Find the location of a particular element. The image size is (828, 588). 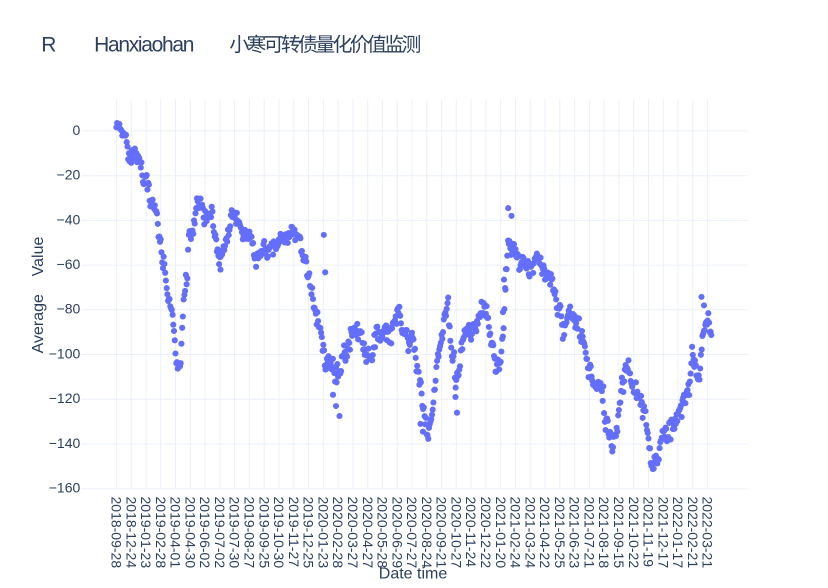

svg-text: Hanxiaohan is located at coordinates (144, 44).